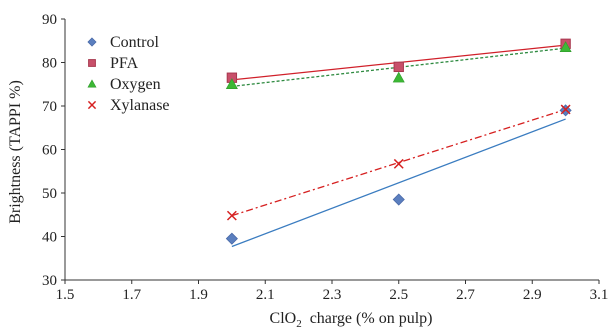  Describe the element at coordinates (65, 295) in the screenshot. I see `x-tick-label: 1.5` at that location.